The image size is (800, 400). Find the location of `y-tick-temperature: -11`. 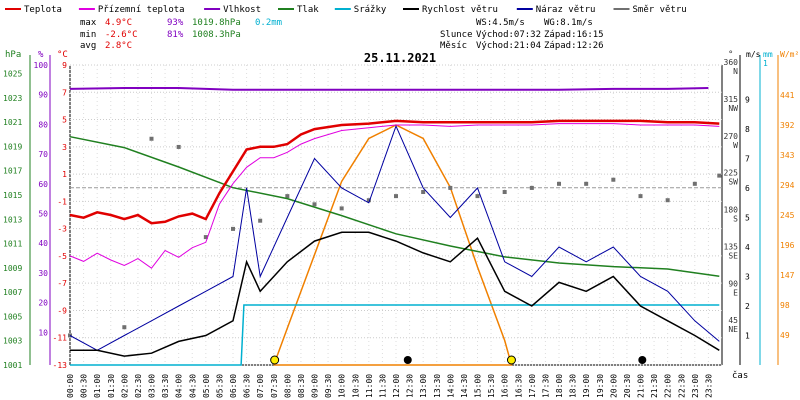

y-tick-temperature: -11 is located at coordinates (60, 338).